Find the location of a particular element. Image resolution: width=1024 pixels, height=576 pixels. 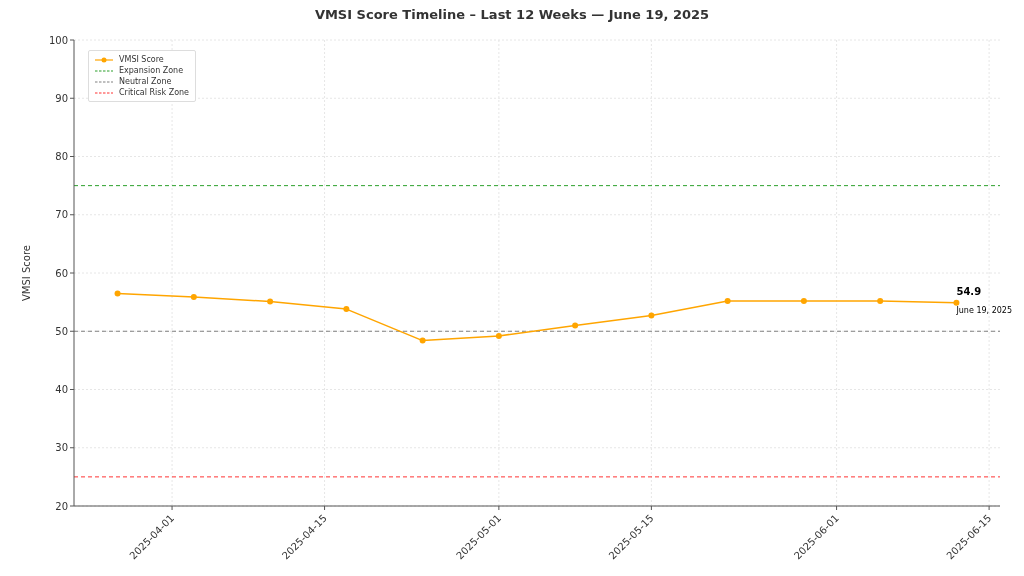

y-tick-label: 100 is located at coordinates (58, 40).